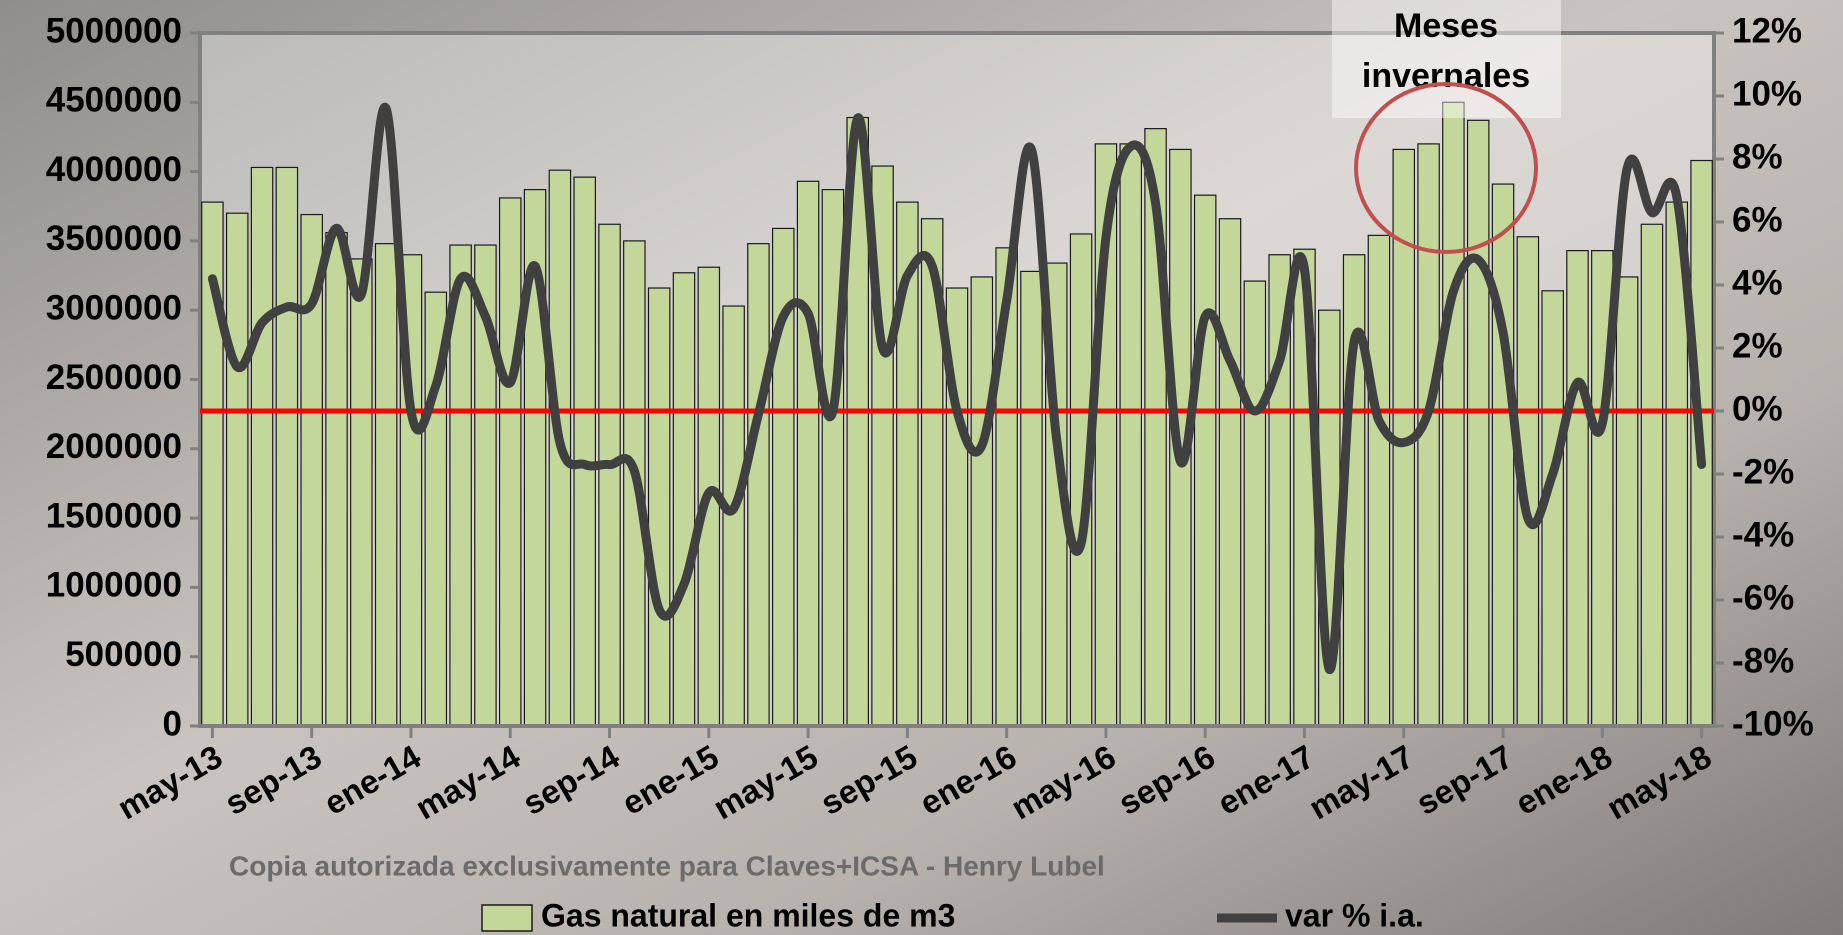 The height and width of the screenshot is (935, 1843). What do you see at coordinates (114, 238) in the screenshot?
I see `y-tick-label: 3500000` at bounding box center [114, 238].